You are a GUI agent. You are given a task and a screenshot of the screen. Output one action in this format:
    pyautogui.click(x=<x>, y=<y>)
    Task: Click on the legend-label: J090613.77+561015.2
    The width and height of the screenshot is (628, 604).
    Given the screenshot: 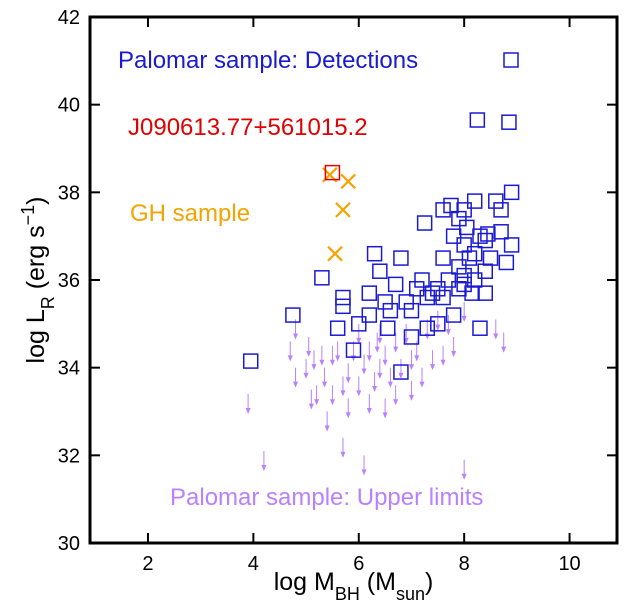 What is the action you would take?
    pyautogui.click(x=248, y=127)
    